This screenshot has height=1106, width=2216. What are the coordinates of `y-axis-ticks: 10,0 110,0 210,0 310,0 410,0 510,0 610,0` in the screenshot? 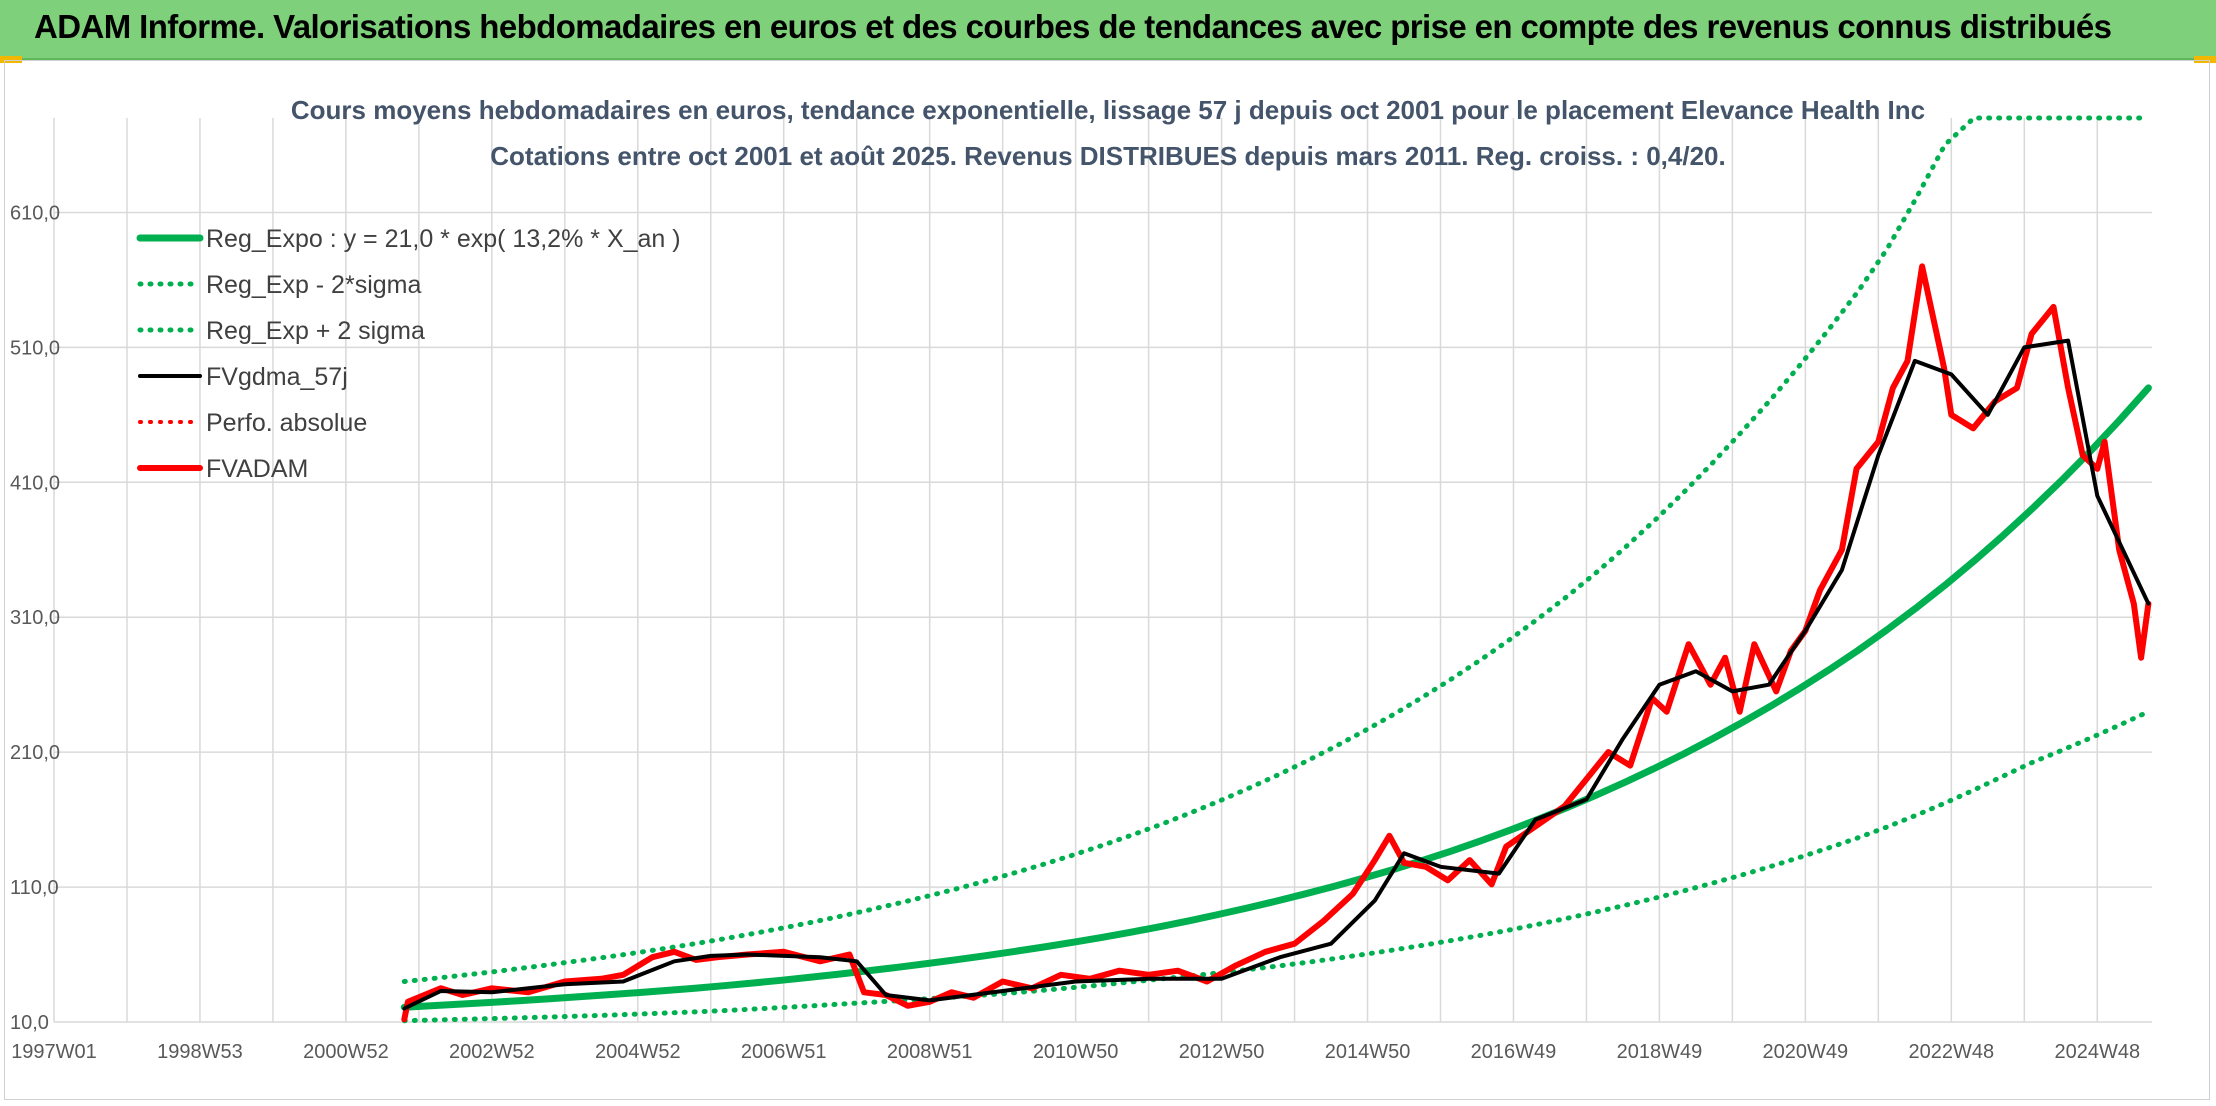 It's located at (35, 618).